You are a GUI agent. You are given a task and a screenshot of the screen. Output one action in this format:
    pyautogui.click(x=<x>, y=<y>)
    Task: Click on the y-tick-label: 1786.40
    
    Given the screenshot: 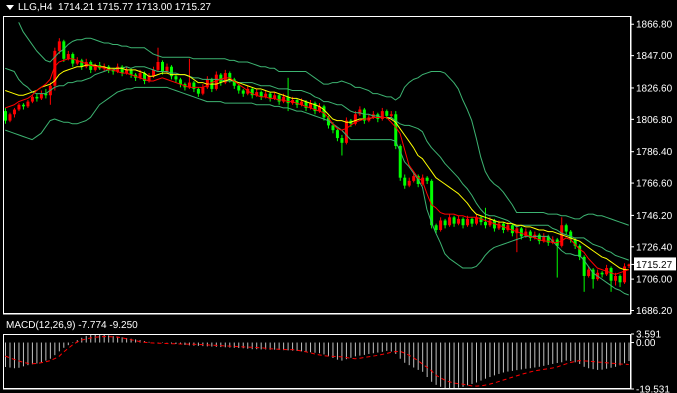 What is the action you would take?
    pyautogui.click(x=654, y=152)
    